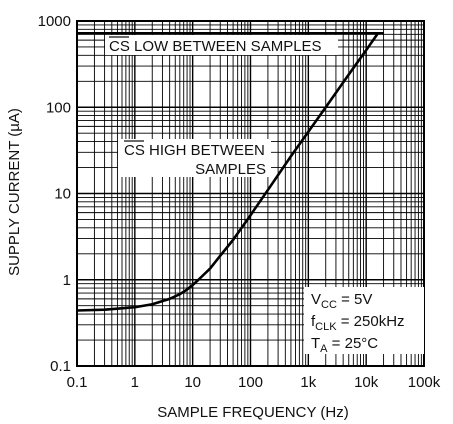 The height and width of the screenshot is (424, 453). Describe the element at coordinates (366, 382) in the screenshot. I see `x-tick-label: 10k` at that location.